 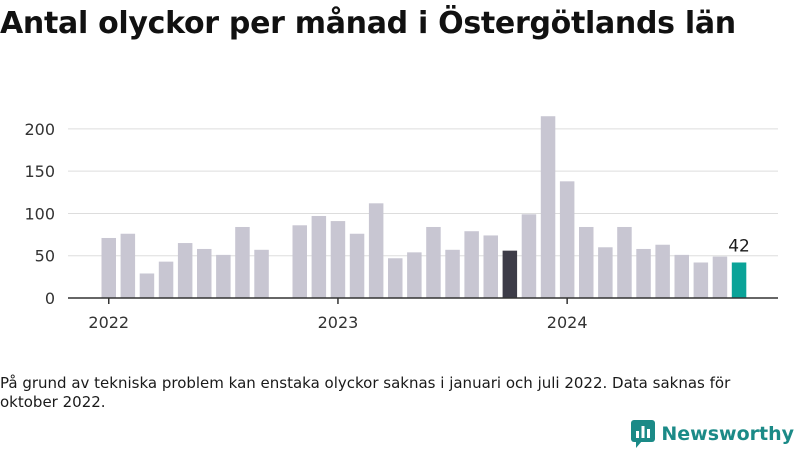 I want to click on y-tick-label: 50, so click(x=45, y=256).